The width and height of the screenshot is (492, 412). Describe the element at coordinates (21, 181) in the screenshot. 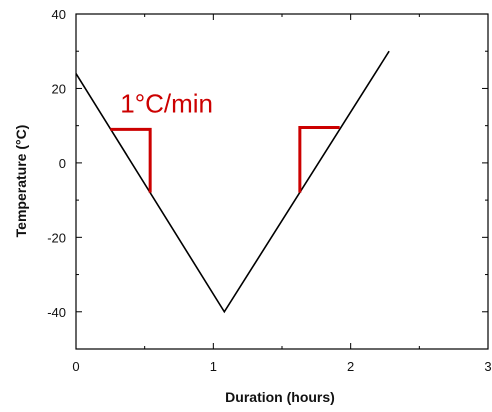

I see `y-axis-title: Temperature (°C)` at that location.